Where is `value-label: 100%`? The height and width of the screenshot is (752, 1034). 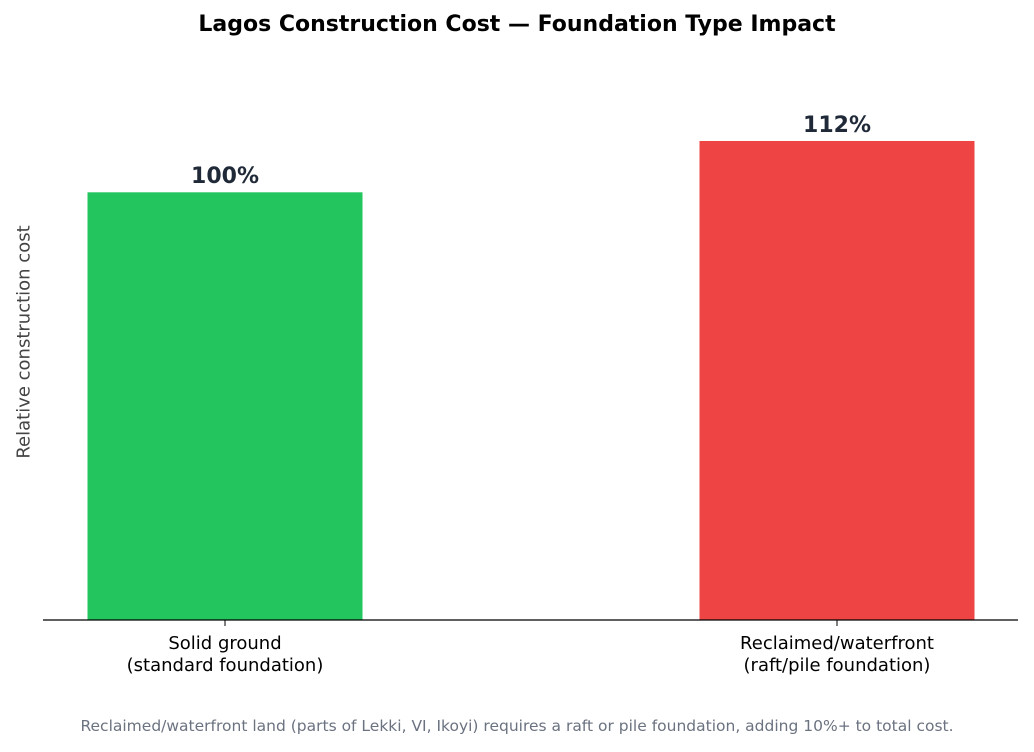 value-label: 100% is located at coordinates (225, 177).